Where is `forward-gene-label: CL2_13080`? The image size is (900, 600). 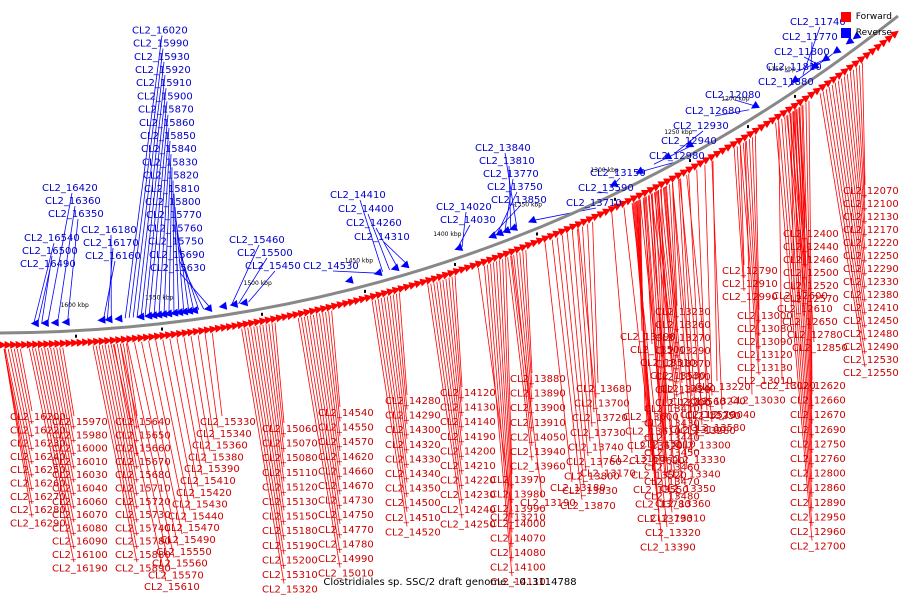 forward-gene-label: CL2_13080 is located at coordinates (765, 329).